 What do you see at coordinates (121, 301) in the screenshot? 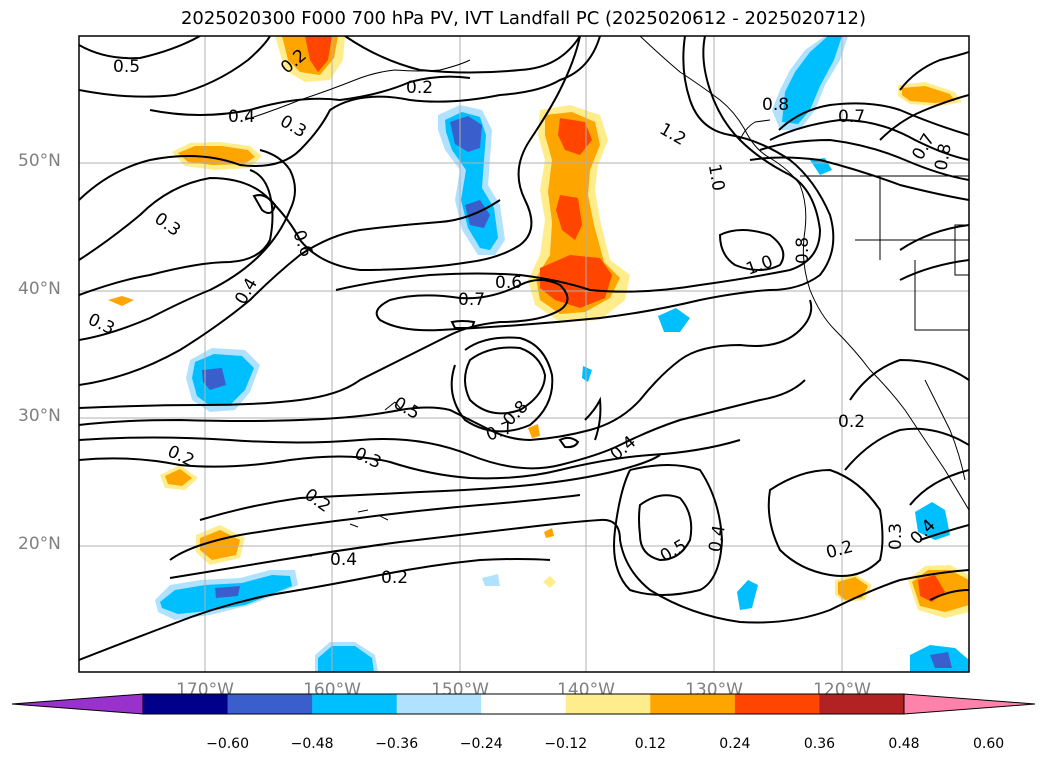
I see `anomaly-positive-small-west` at bounding box center [121, 301].